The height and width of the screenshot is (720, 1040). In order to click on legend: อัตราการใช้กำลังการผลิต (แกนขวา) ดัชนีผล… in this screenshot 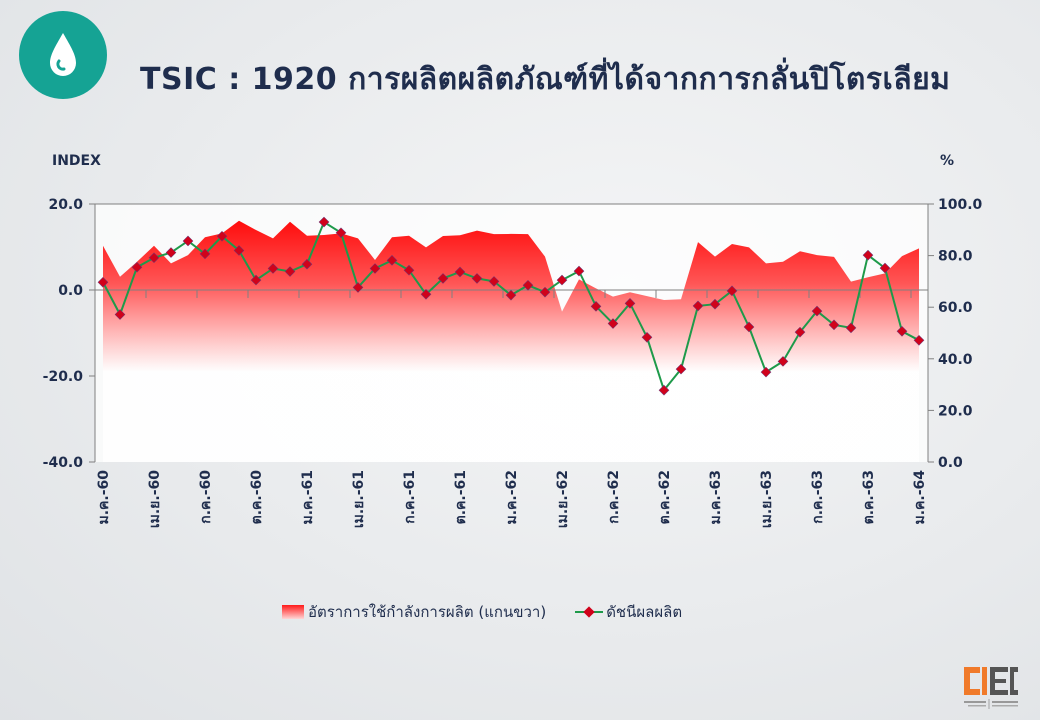, I will do `click(482, 612)`.